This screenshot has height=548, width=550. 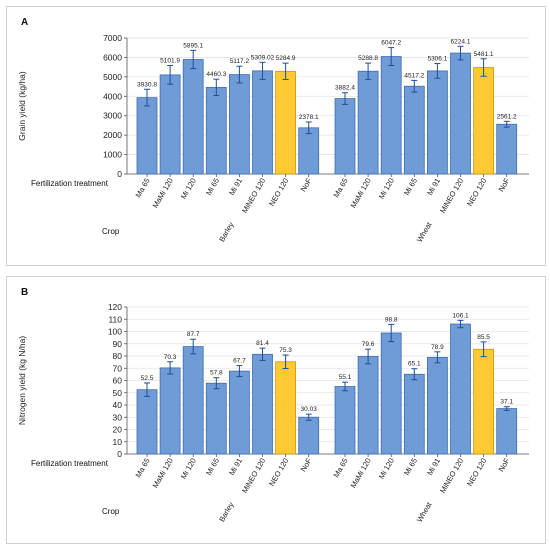 I want to click on data-label: 70.3, so click(x=170, y=357).